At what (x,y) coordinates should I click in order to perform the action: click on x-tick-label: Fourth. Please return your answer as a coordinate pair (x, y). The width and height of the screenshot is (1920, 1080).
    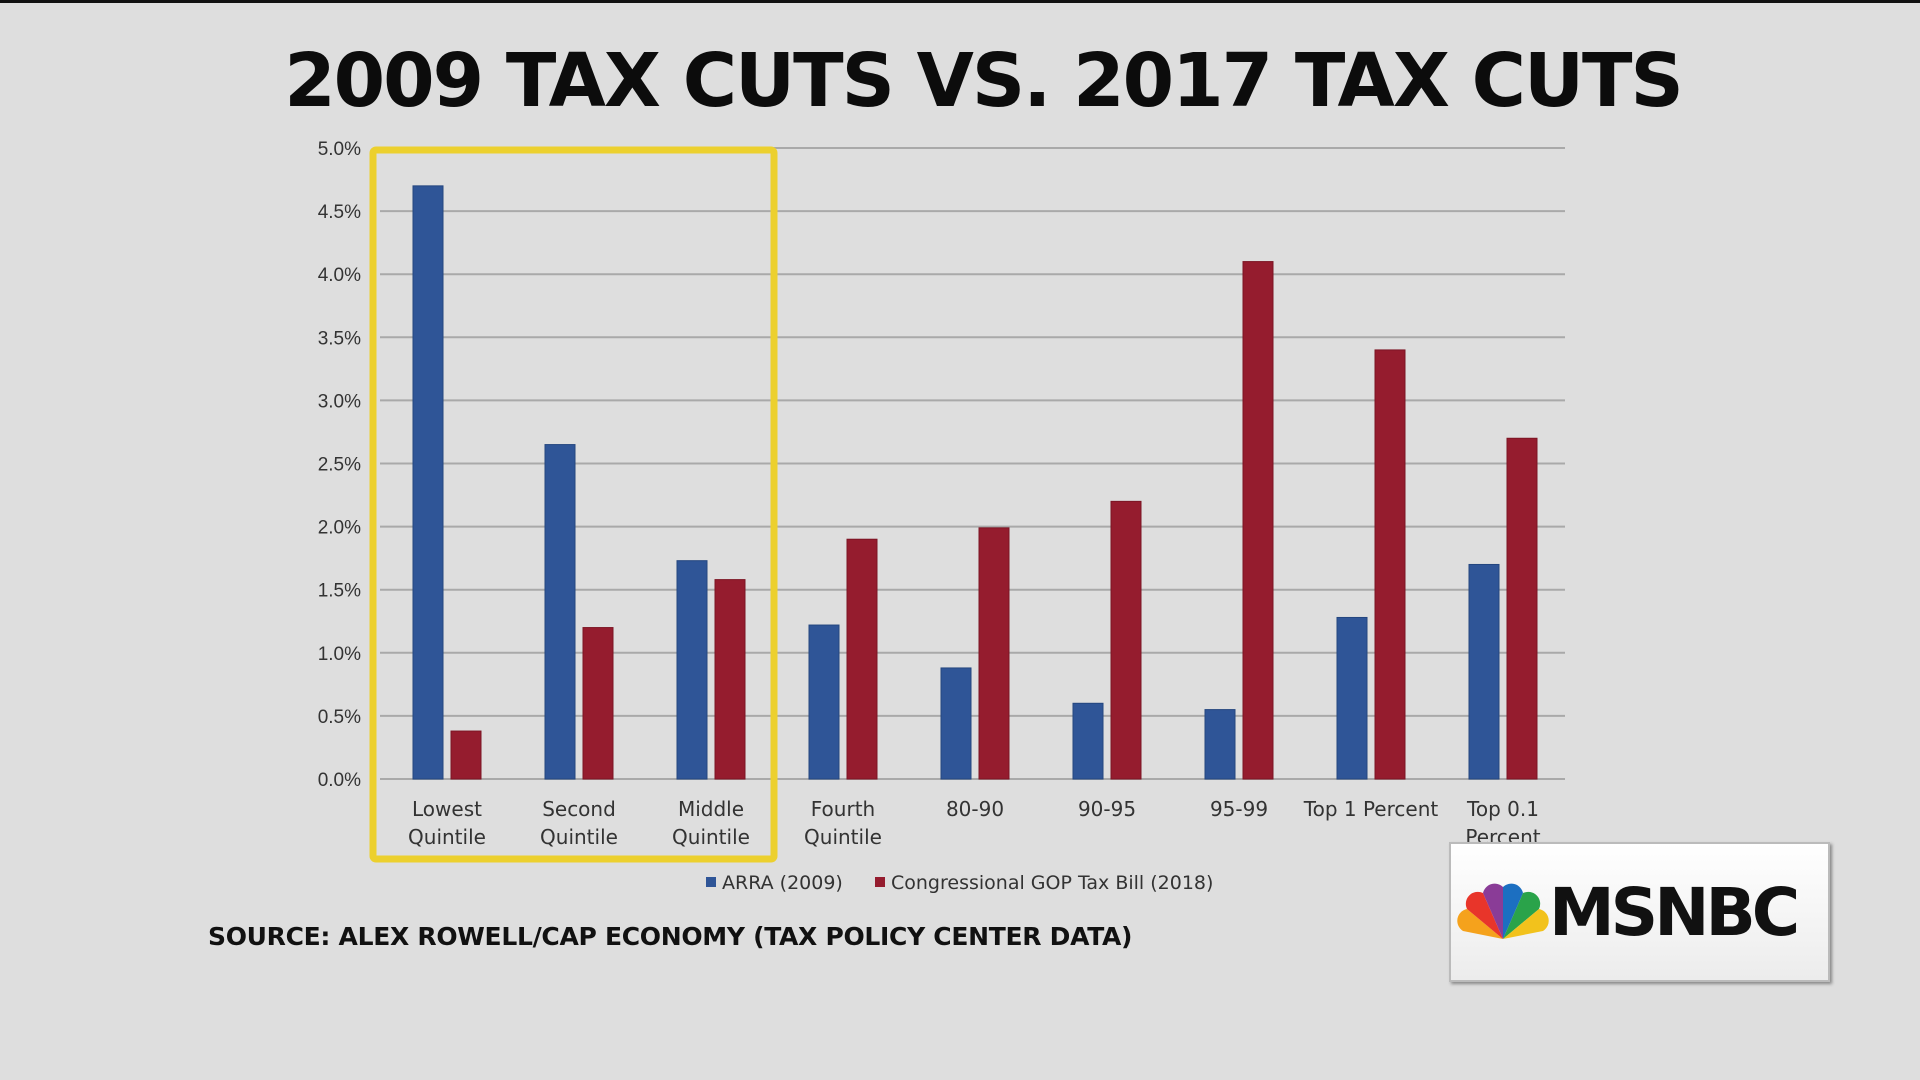
    Looking at the image, I should click on (843, 809).